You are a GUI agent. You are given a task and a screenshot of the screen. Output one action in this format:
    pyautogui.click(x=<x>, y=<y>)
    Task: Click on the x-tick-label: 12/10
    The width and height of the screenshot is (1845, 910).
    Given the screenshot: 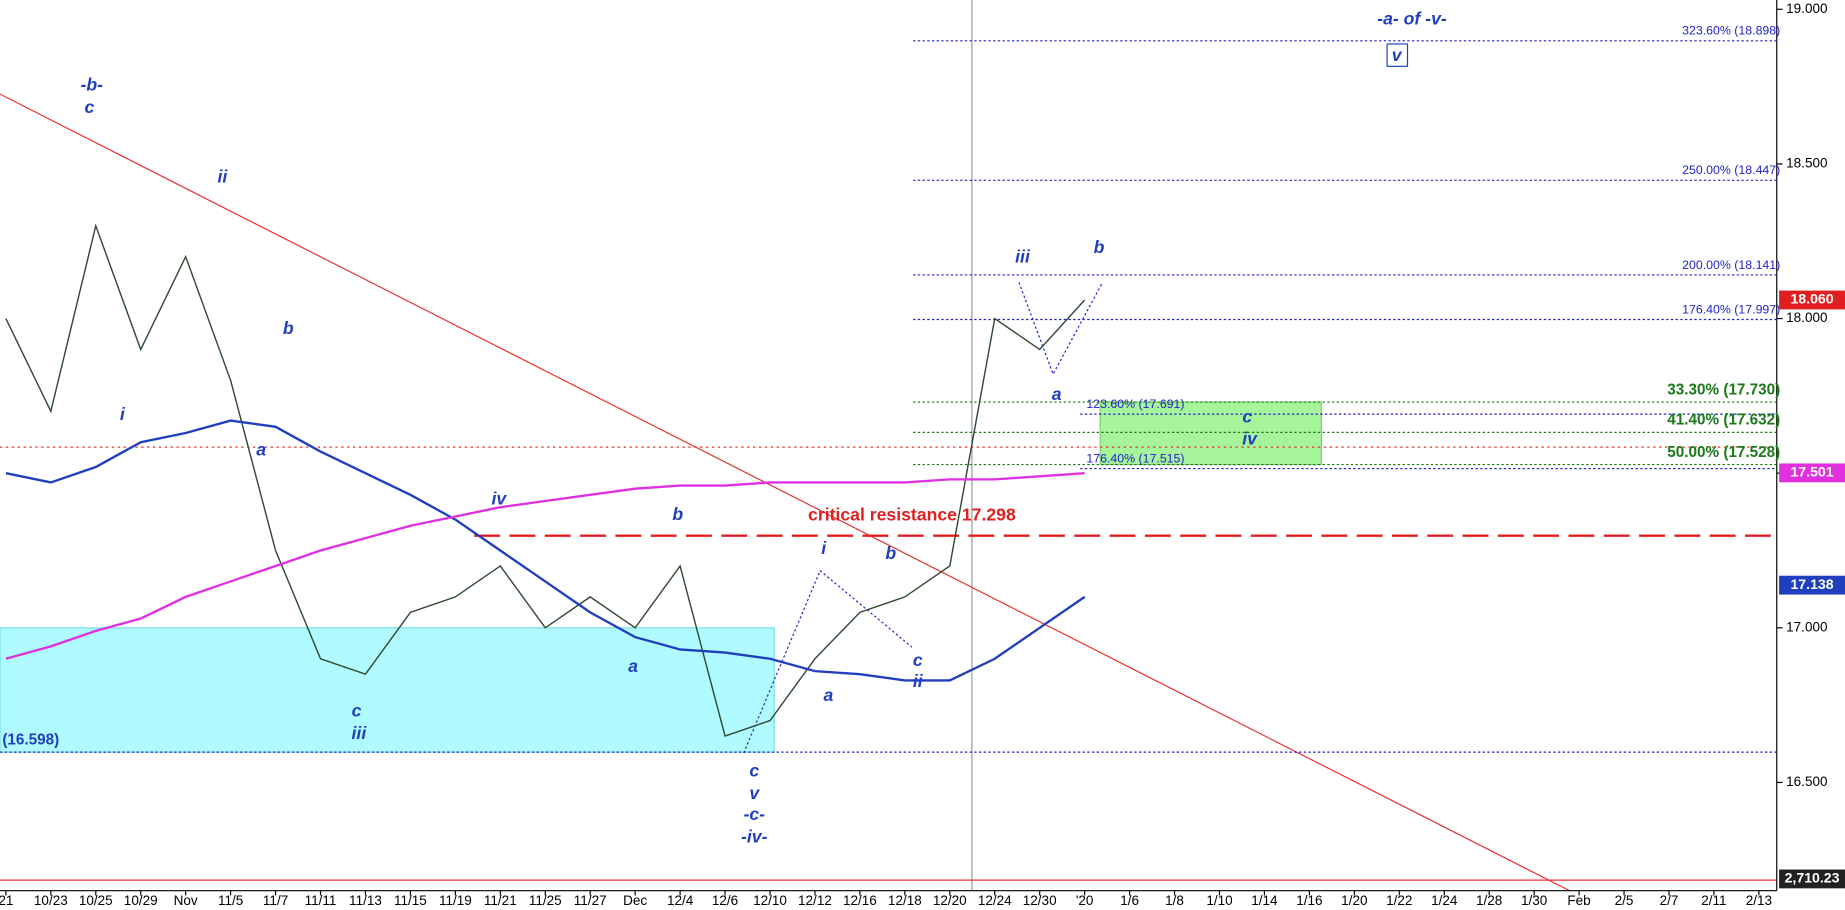 What is the action you would take?
    pyautogui.click(x=770, y=900)
    